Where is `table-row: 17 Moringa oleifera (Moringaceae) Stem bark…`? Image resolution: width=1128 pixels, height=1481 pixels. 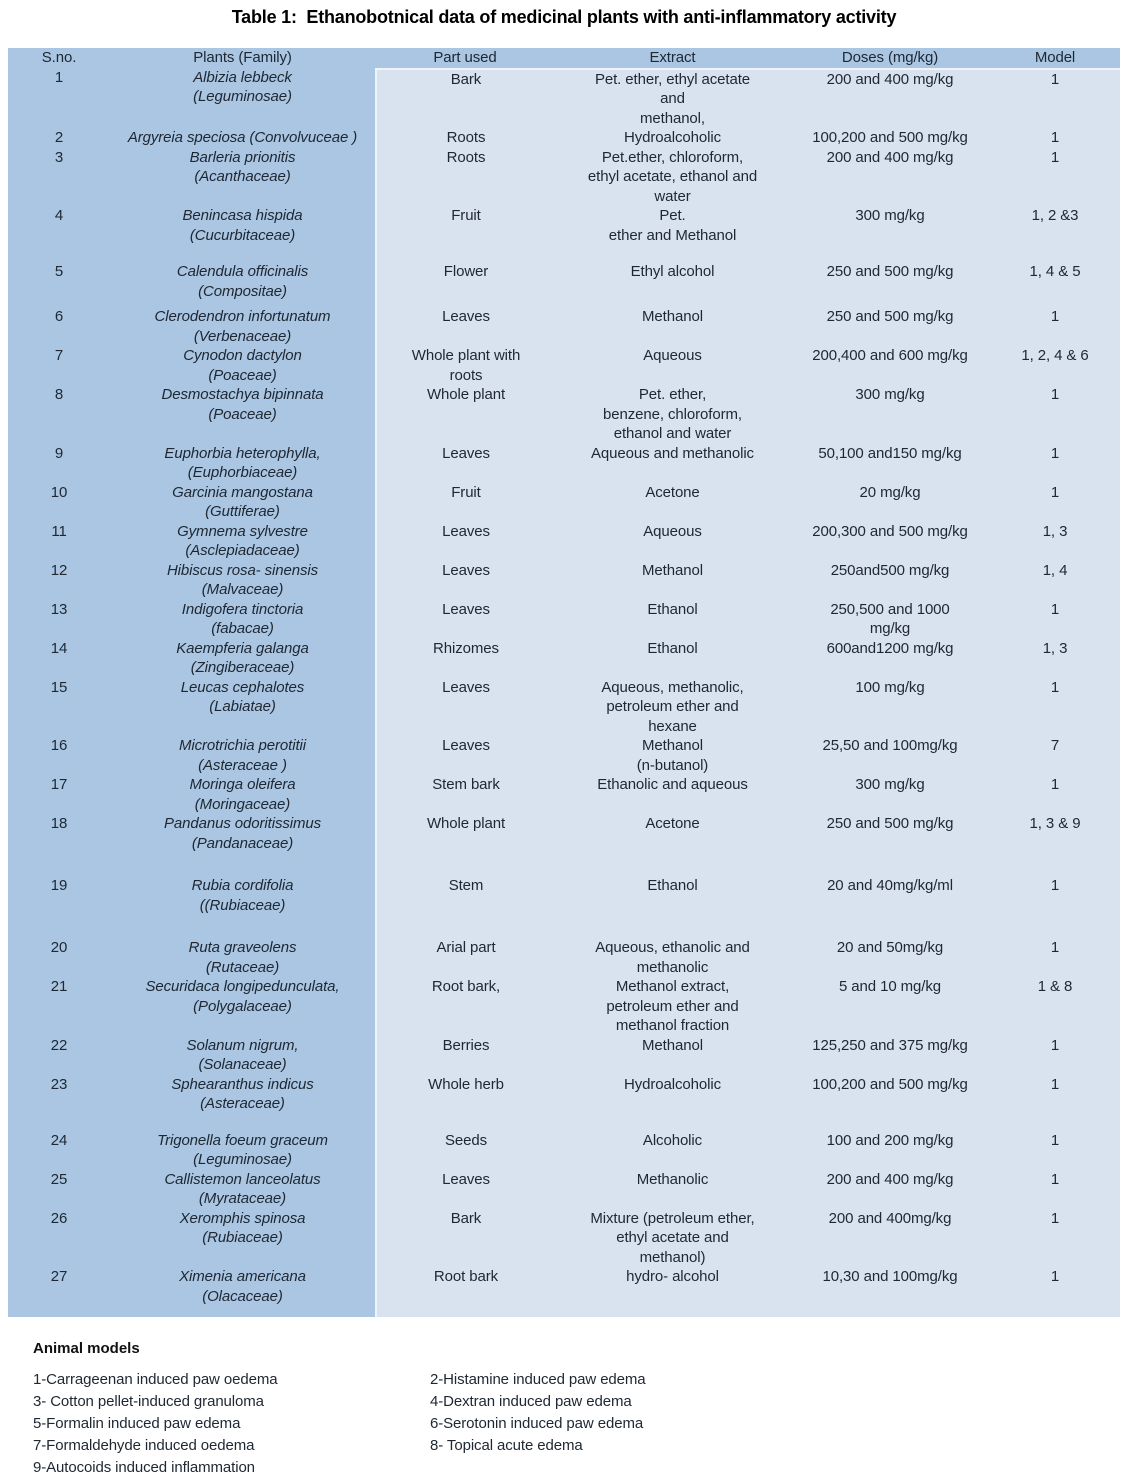 table-row: 17 Moringa oleifera (Moringaceae) Stem bark… is located at coordinates (564, 794).